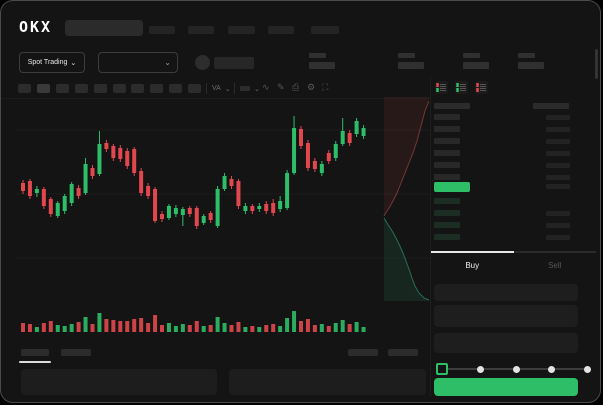  I want to click on chart-style-dropdown: ⌄, so click(250, 88).